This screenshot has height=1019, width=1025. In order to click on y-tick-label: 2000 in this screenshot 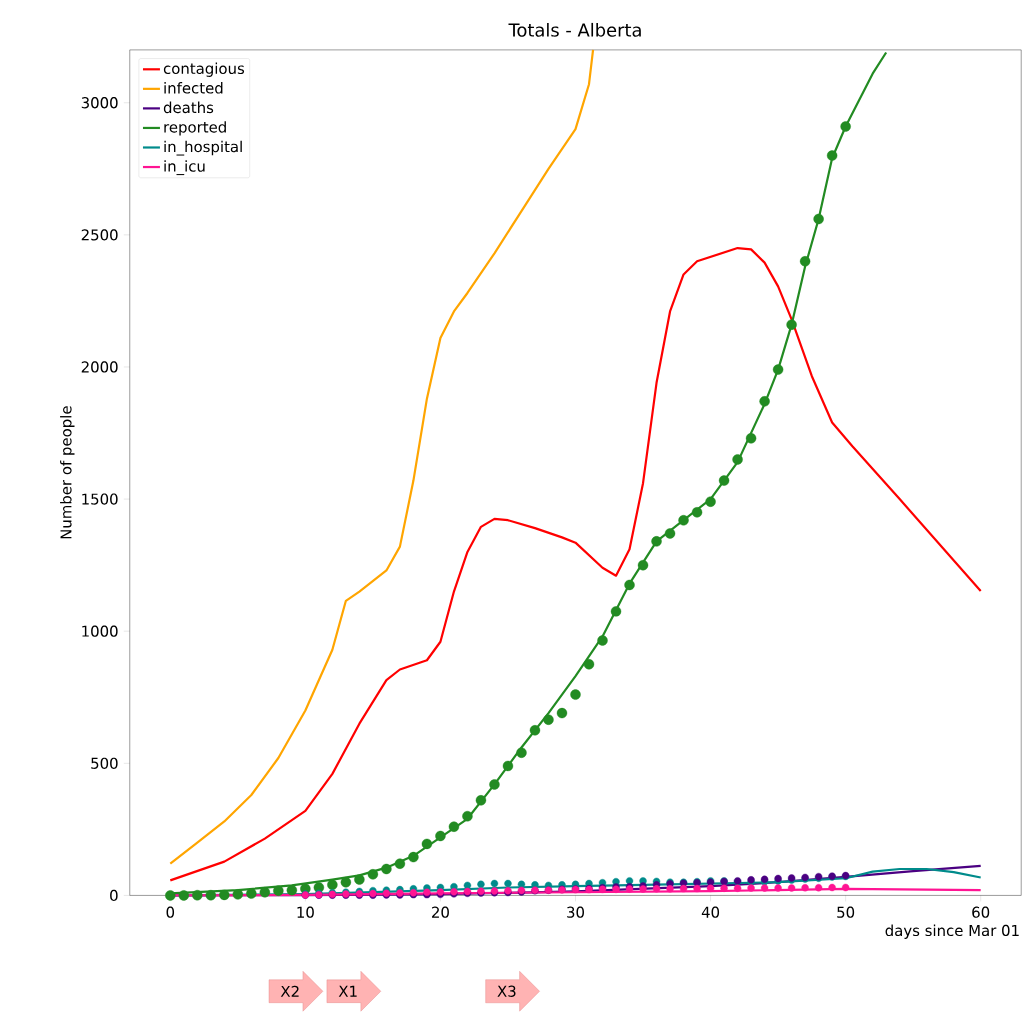, I will do `click(99, 367)`.